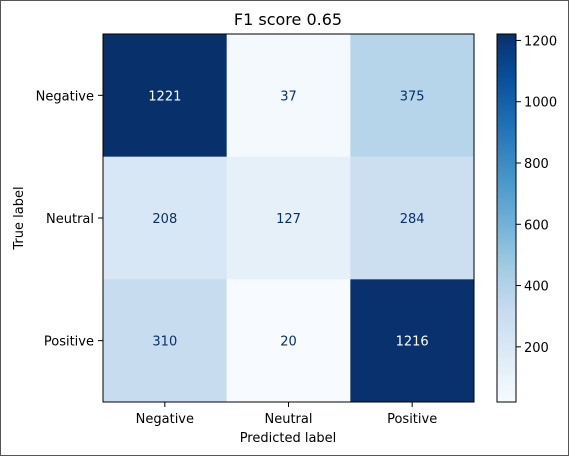  What do you see at coordinates (540, 103) in the screenshot?
I see `colorbar-tick-label-4: 1000` at bounding box center [540, 103].